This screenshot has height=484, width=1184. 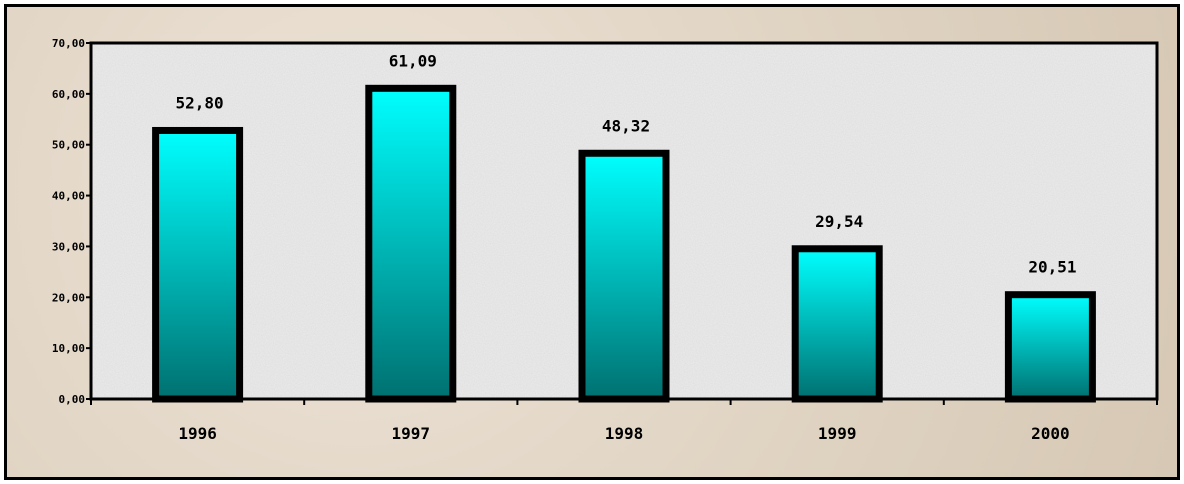 What do you see at coordinates (411, 433) in the screenshot?
I see `x-tick-label: 1997` at bounding box center [411, 433].